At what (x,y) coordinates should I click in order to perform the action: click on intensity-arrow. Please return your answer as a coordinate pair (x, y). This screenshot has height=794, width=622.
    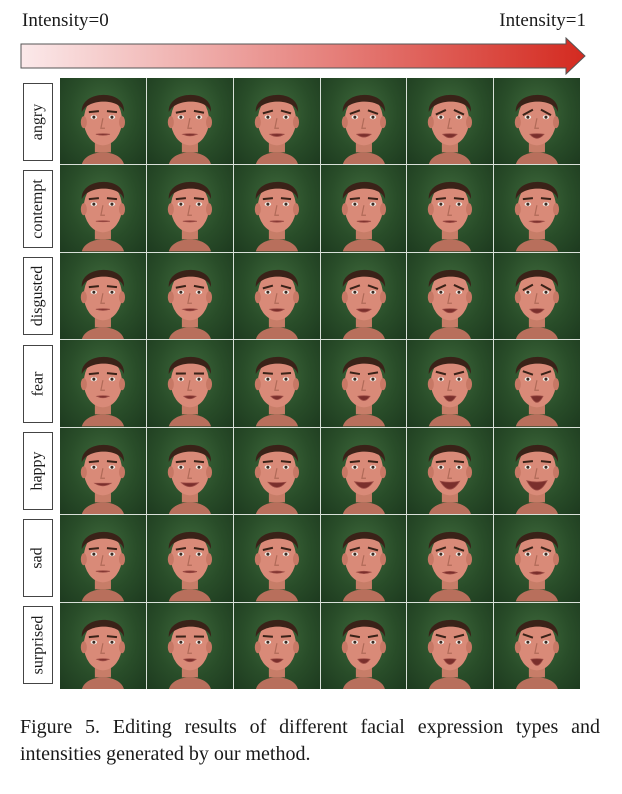
    Looking at the image, I should click on (303, 56).